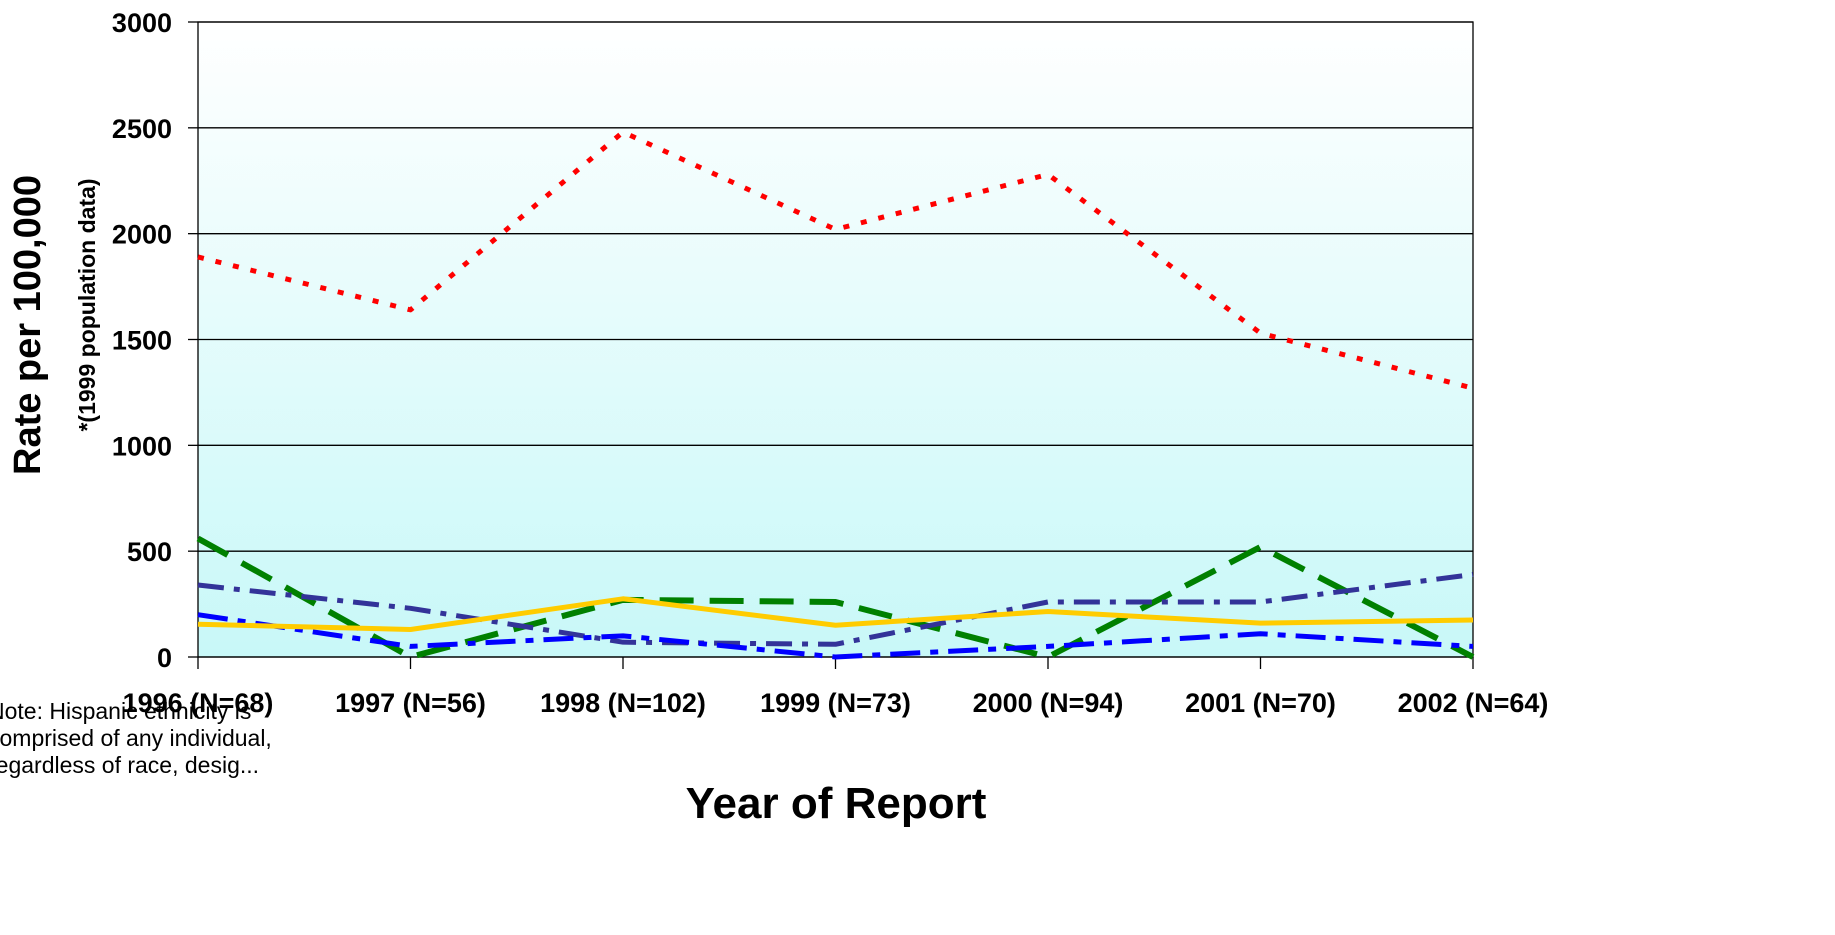  Describe the element at coordinates (410, 703) in the screenshot. I see `x-tick-label: 1997 (N=56)` at that location.